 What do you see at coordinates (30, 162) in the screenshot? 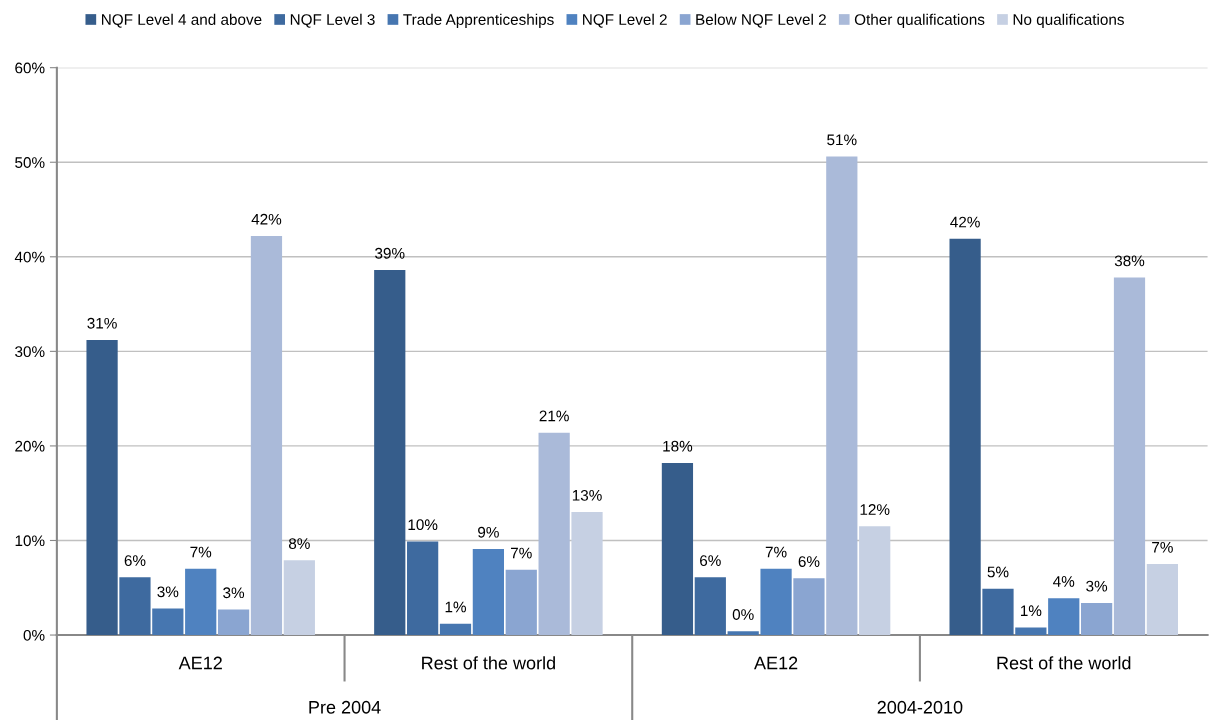
I see `y-tick-label: 50%` at bounding box center [30, 162].